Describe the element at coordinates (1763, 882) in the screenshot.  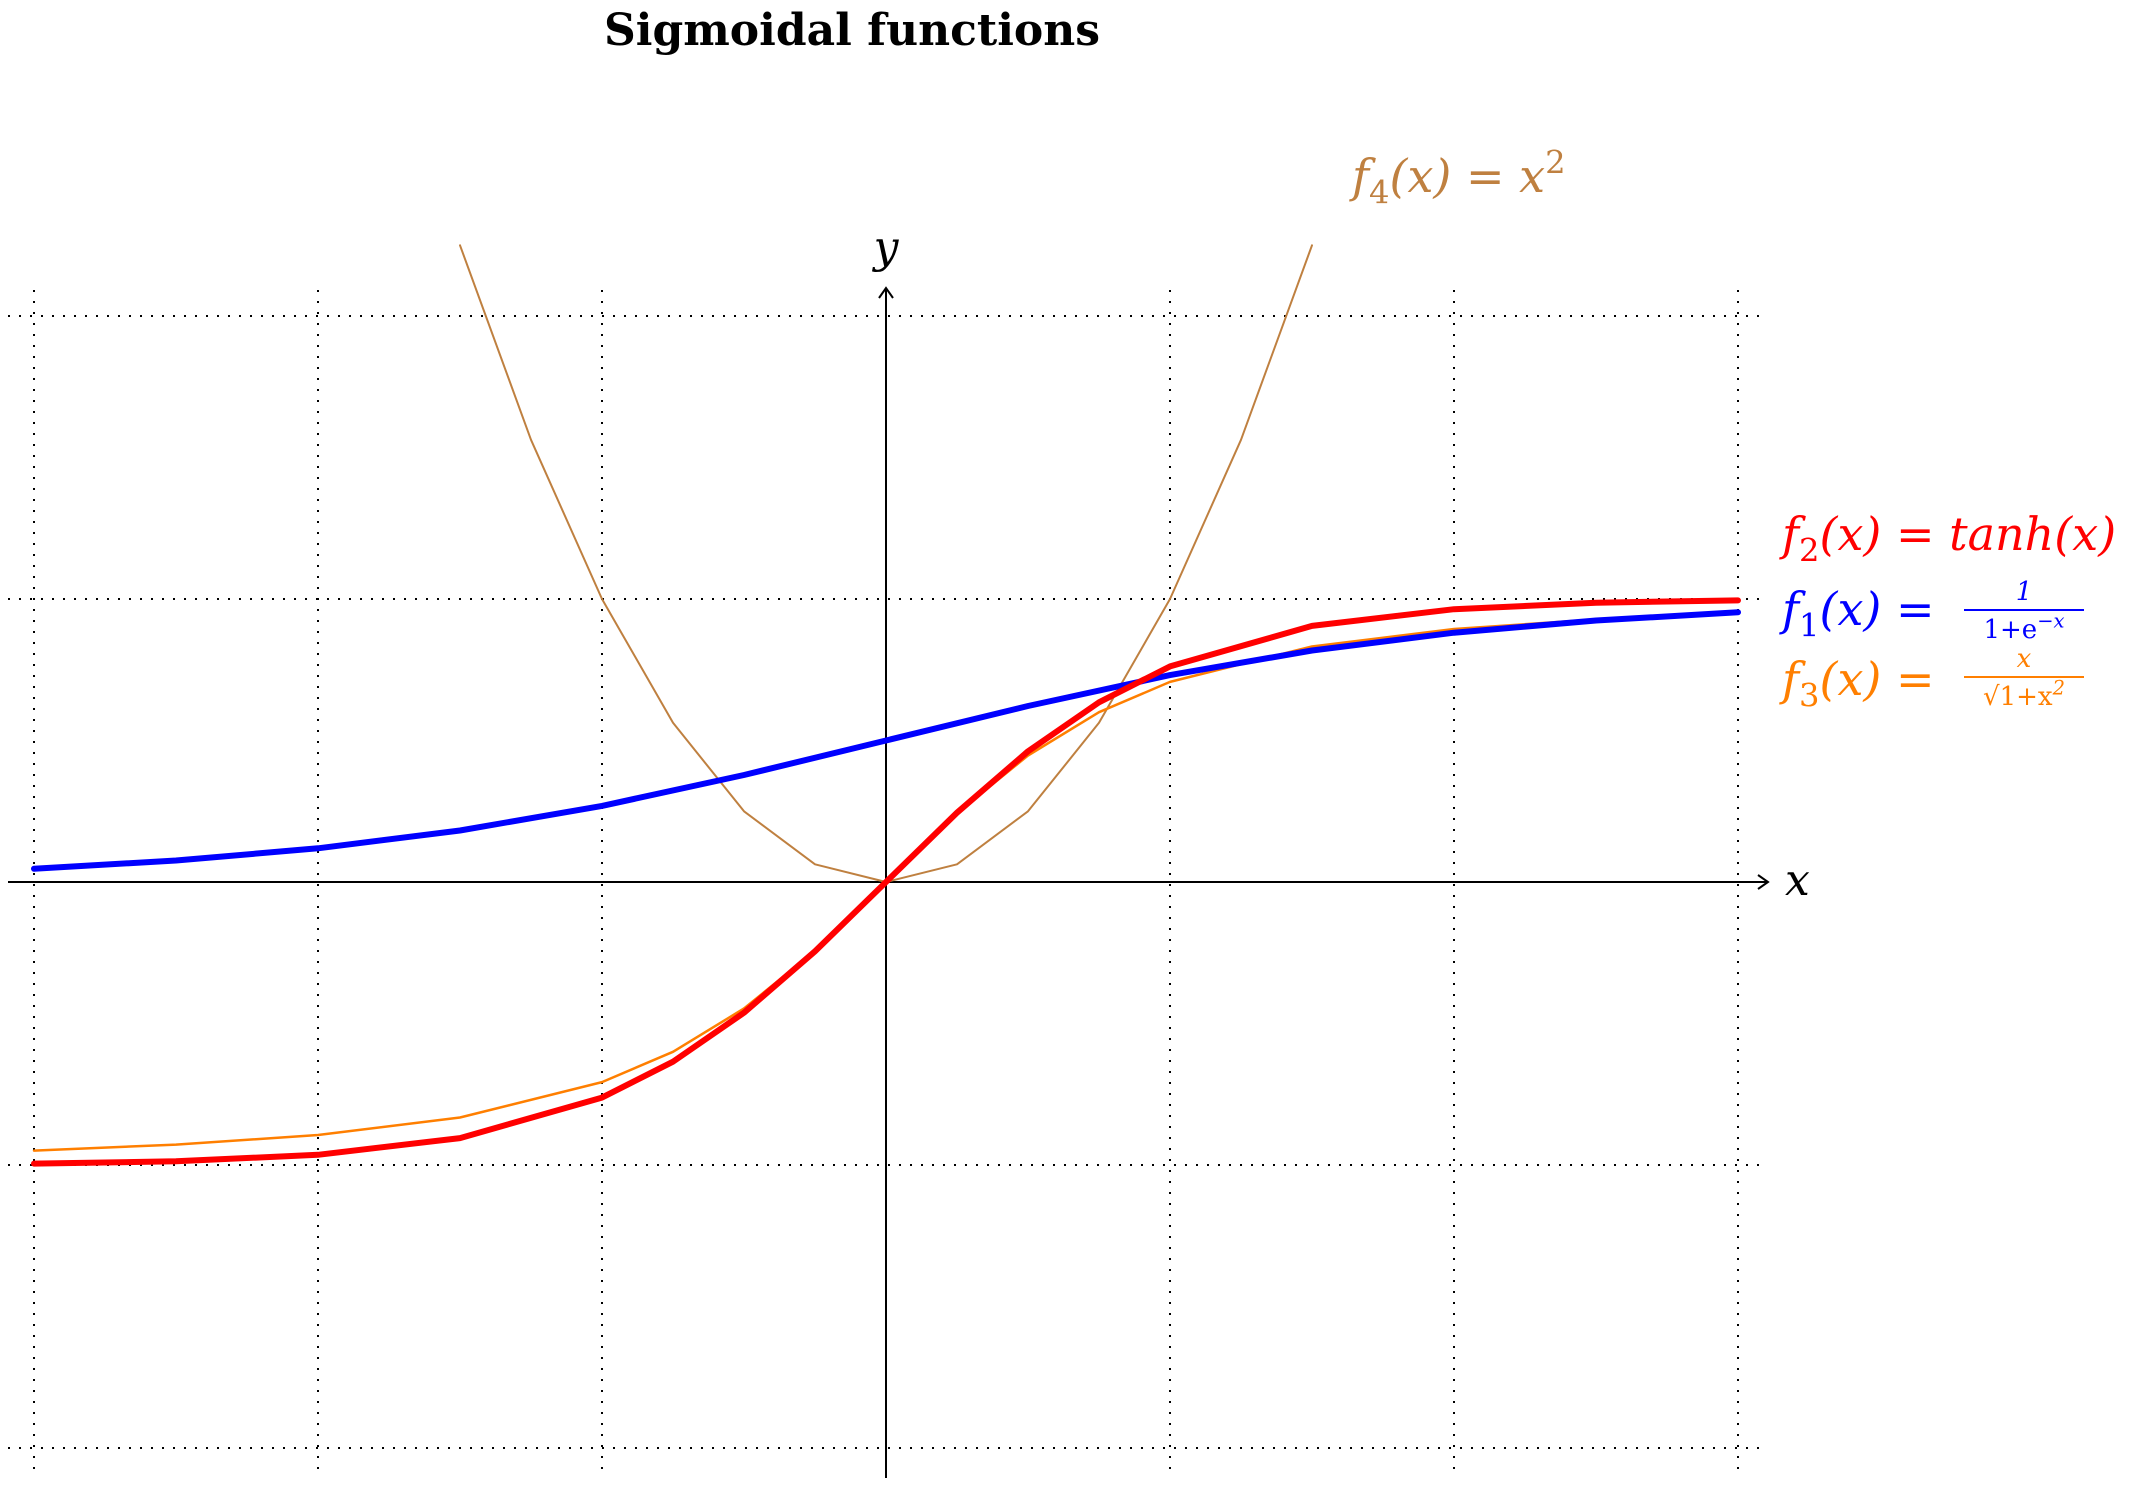
I see `x-axis-arrow` at that location.